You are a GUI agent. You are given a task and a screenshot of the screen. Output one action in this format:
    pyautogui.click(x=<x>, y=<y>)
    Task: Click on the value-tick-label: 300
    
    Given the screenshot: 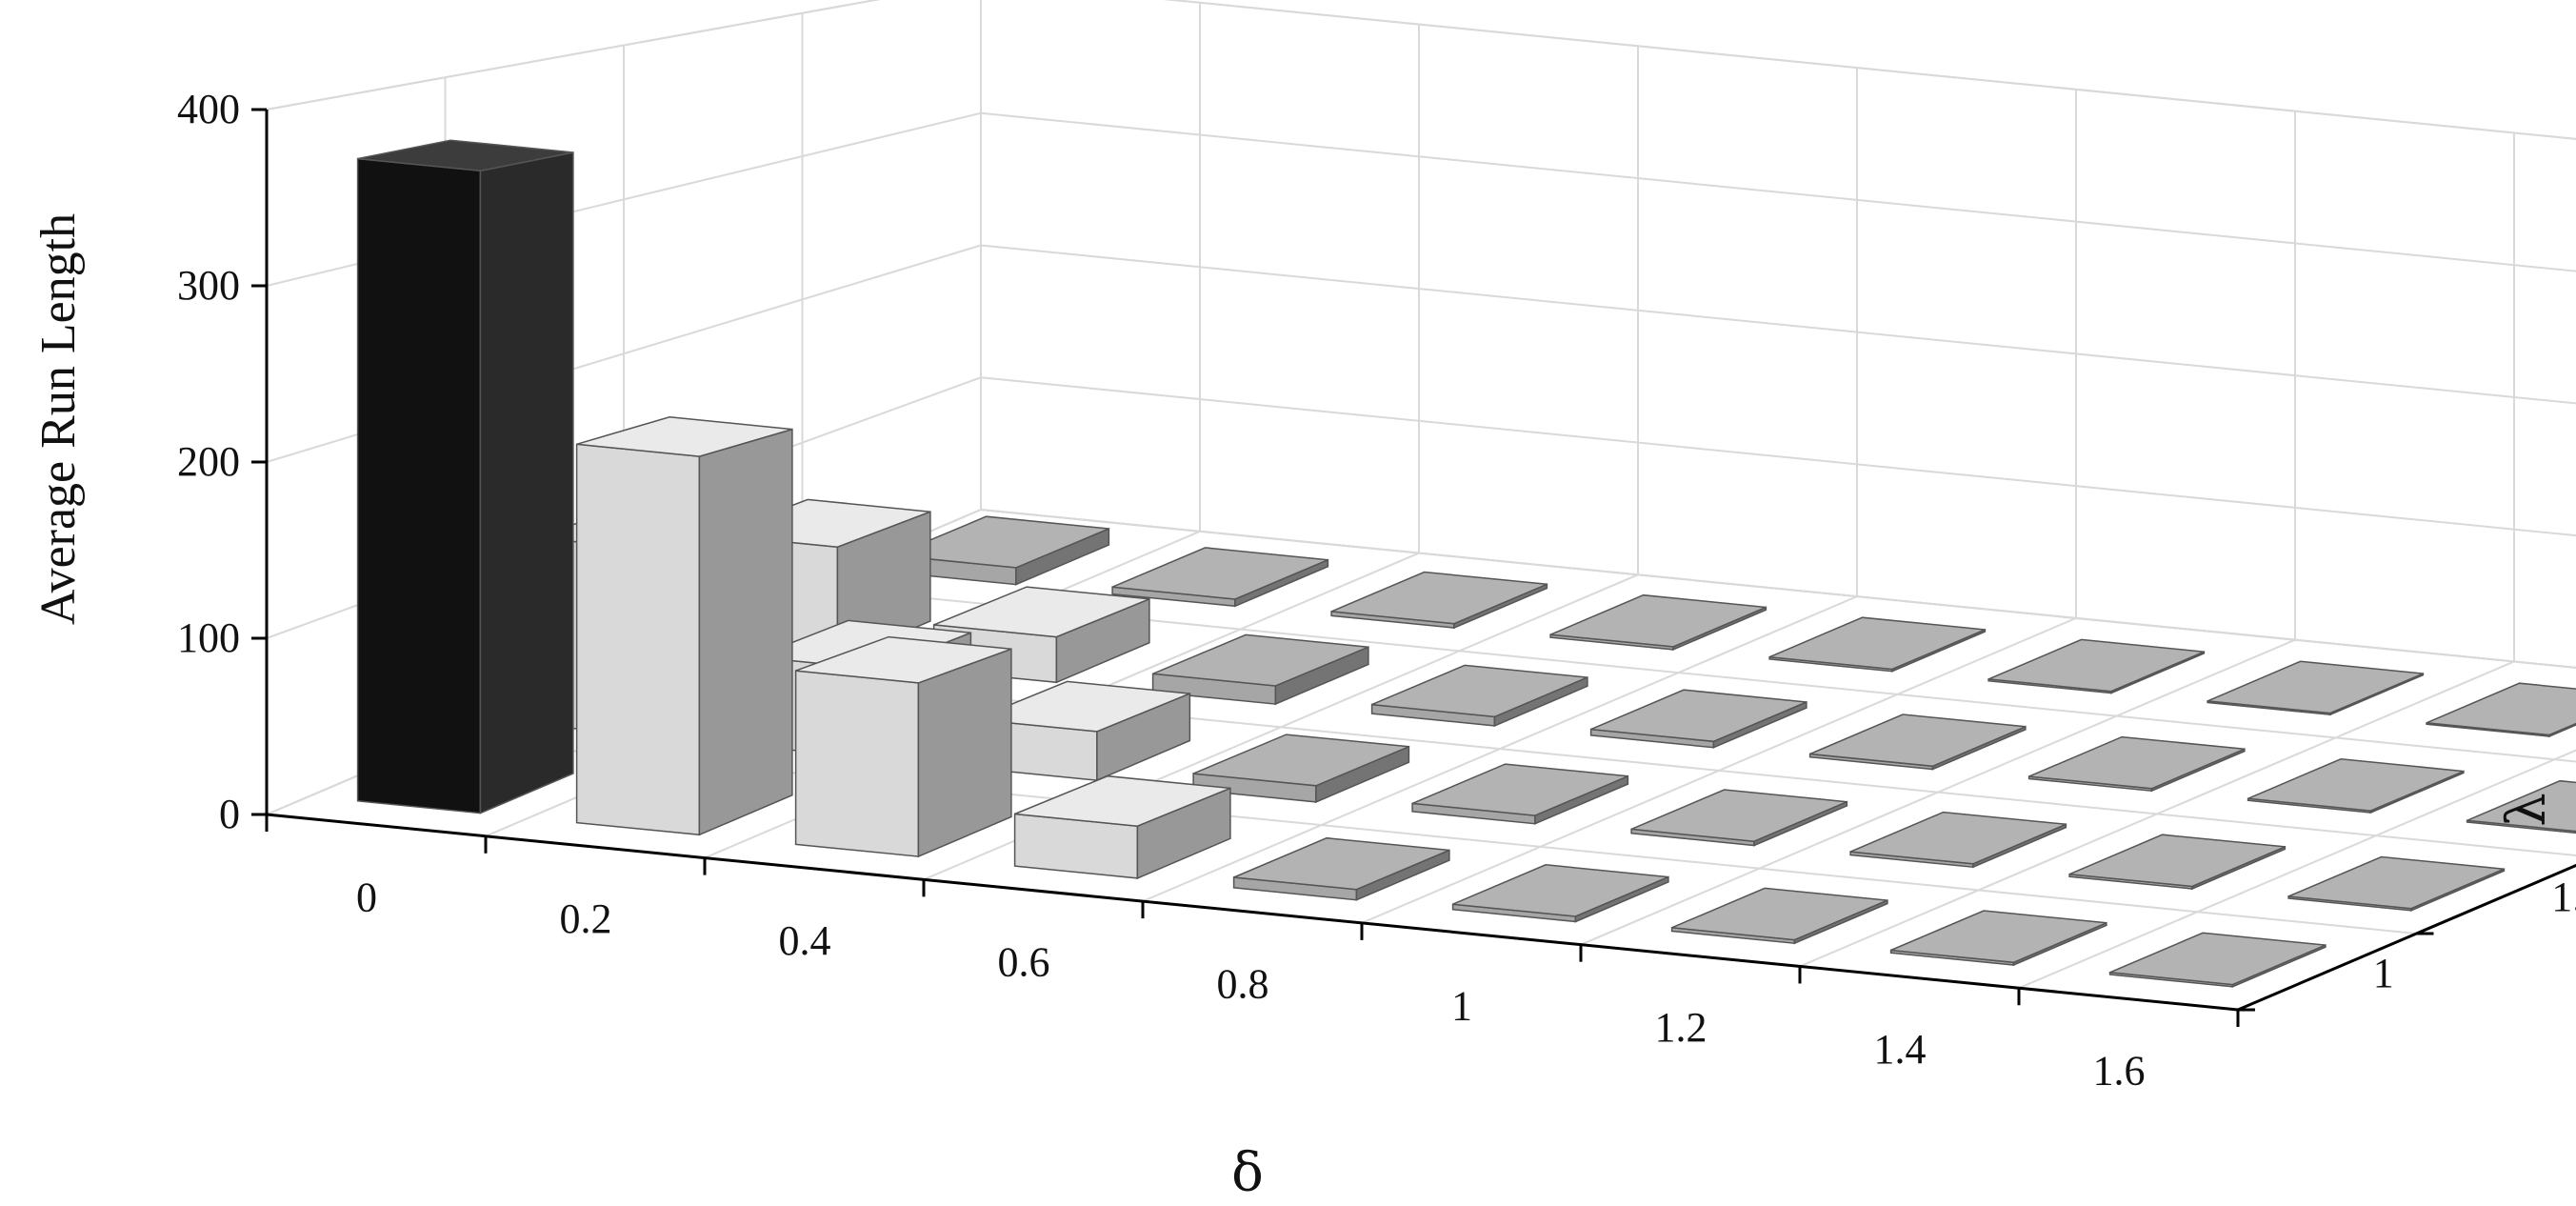 What is the action you would take?
    pyautogui.click(x=208, y=285)
    